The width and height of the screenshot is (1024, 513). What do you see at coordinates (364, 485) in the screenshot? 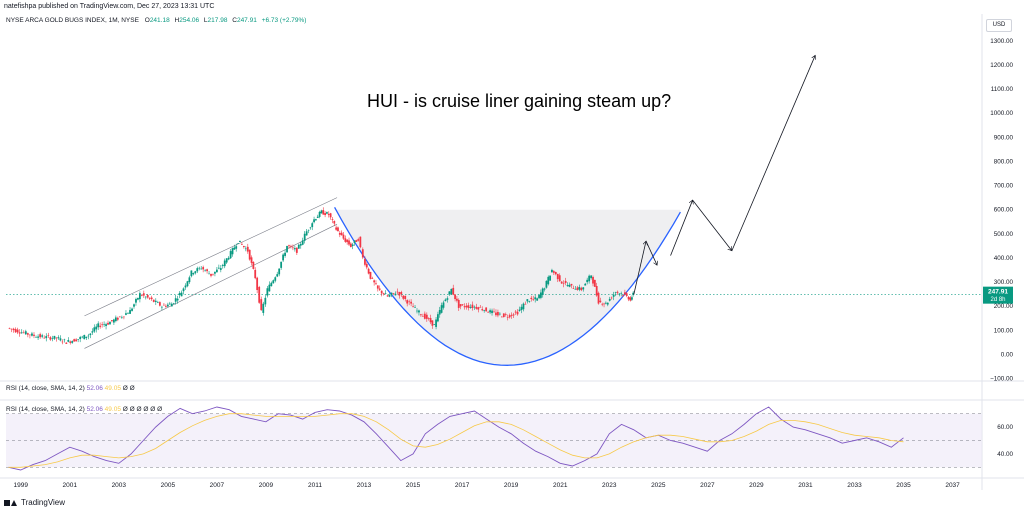
I see `x-tick-label: 2013` at bounding box center [364, 485].